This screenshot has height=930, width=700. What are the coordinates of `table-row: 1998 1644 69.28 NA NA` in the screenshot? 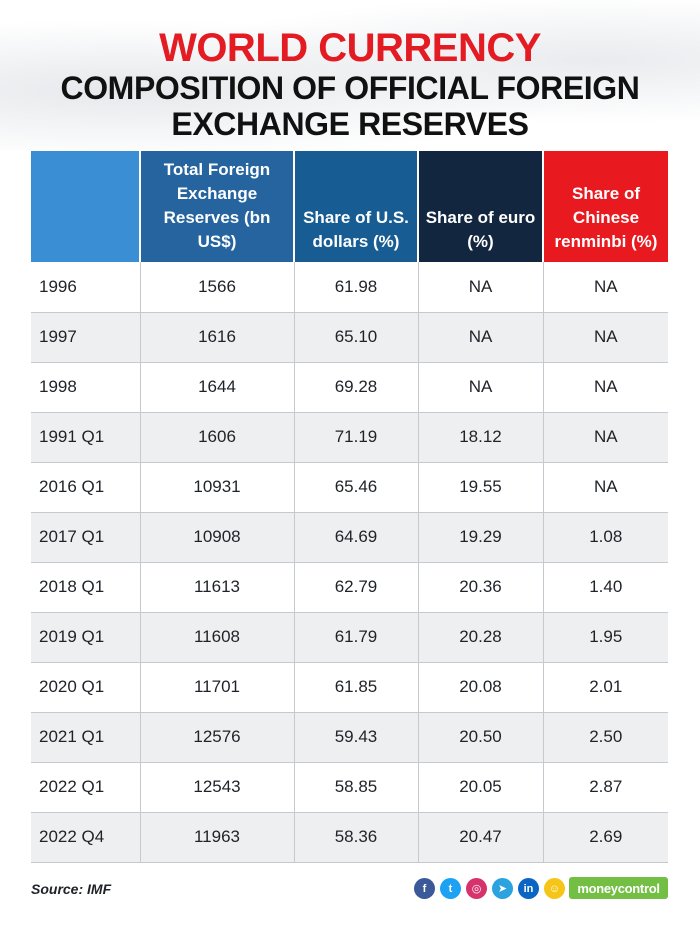 It's located at (349, 387).